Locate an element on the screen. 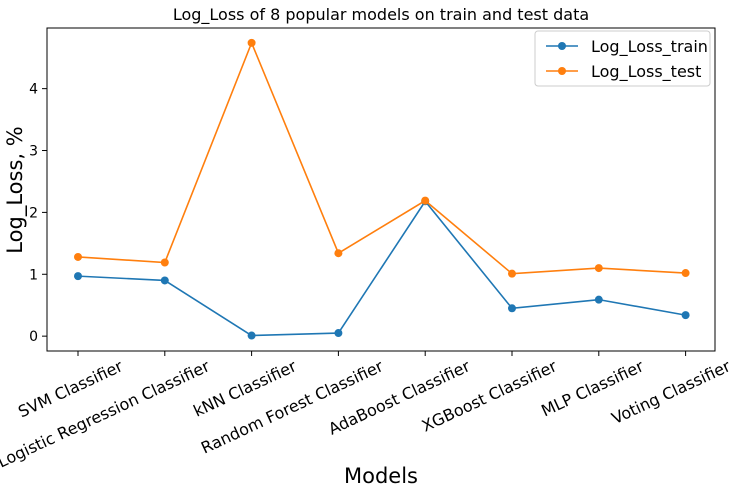 This screenshot has width=750, height=494. legend-test-marker is located at coordinates (562, 71).